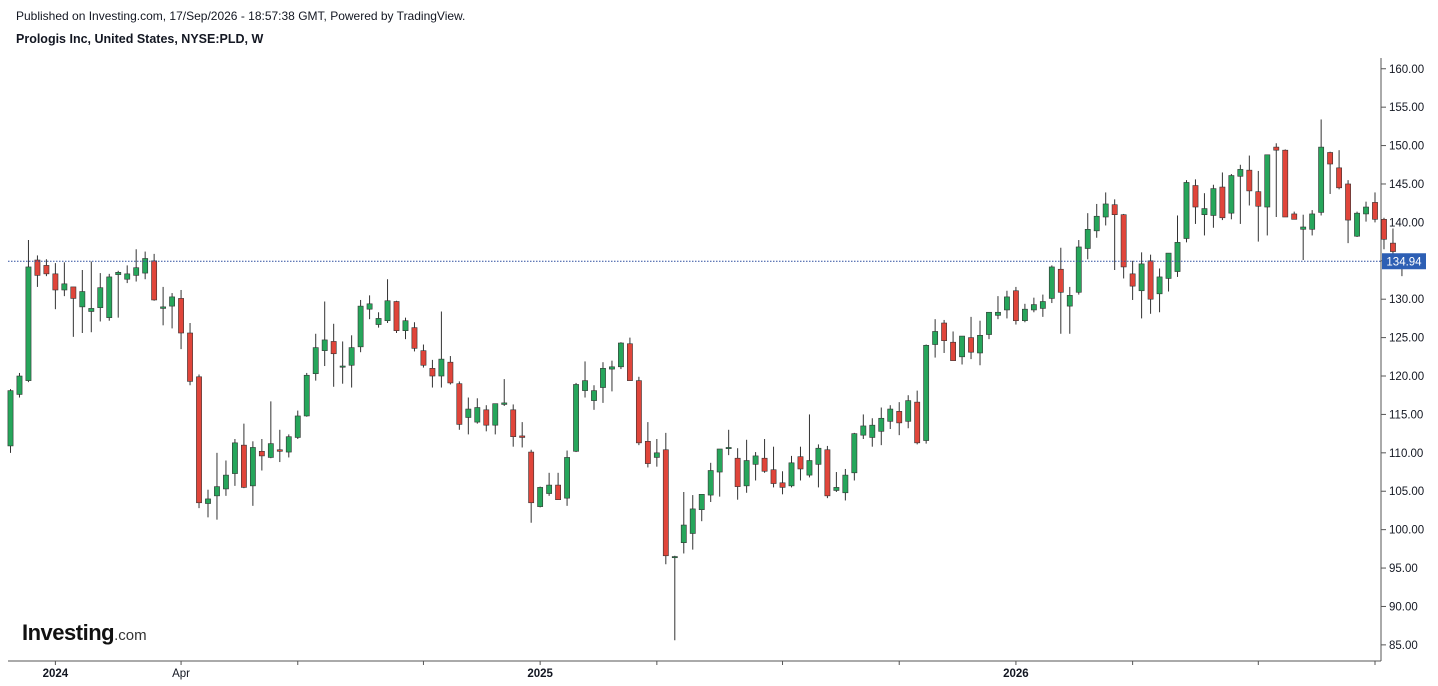  I want to click on last-price-line: 134.94, so click(717, 261).